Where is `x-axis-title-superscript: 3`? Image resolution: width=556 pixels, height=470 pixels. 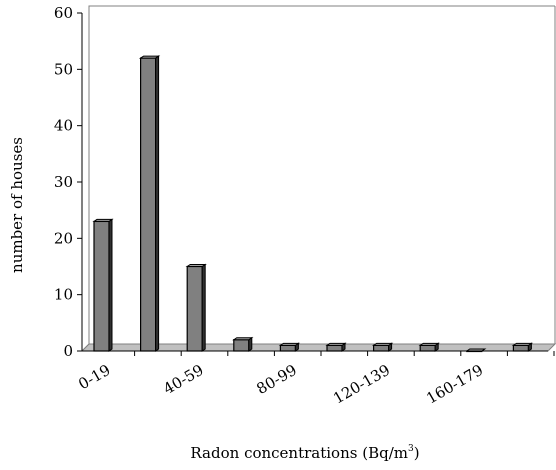 x-axis-title-superscript: 3 is located at coordinates (411, 449).